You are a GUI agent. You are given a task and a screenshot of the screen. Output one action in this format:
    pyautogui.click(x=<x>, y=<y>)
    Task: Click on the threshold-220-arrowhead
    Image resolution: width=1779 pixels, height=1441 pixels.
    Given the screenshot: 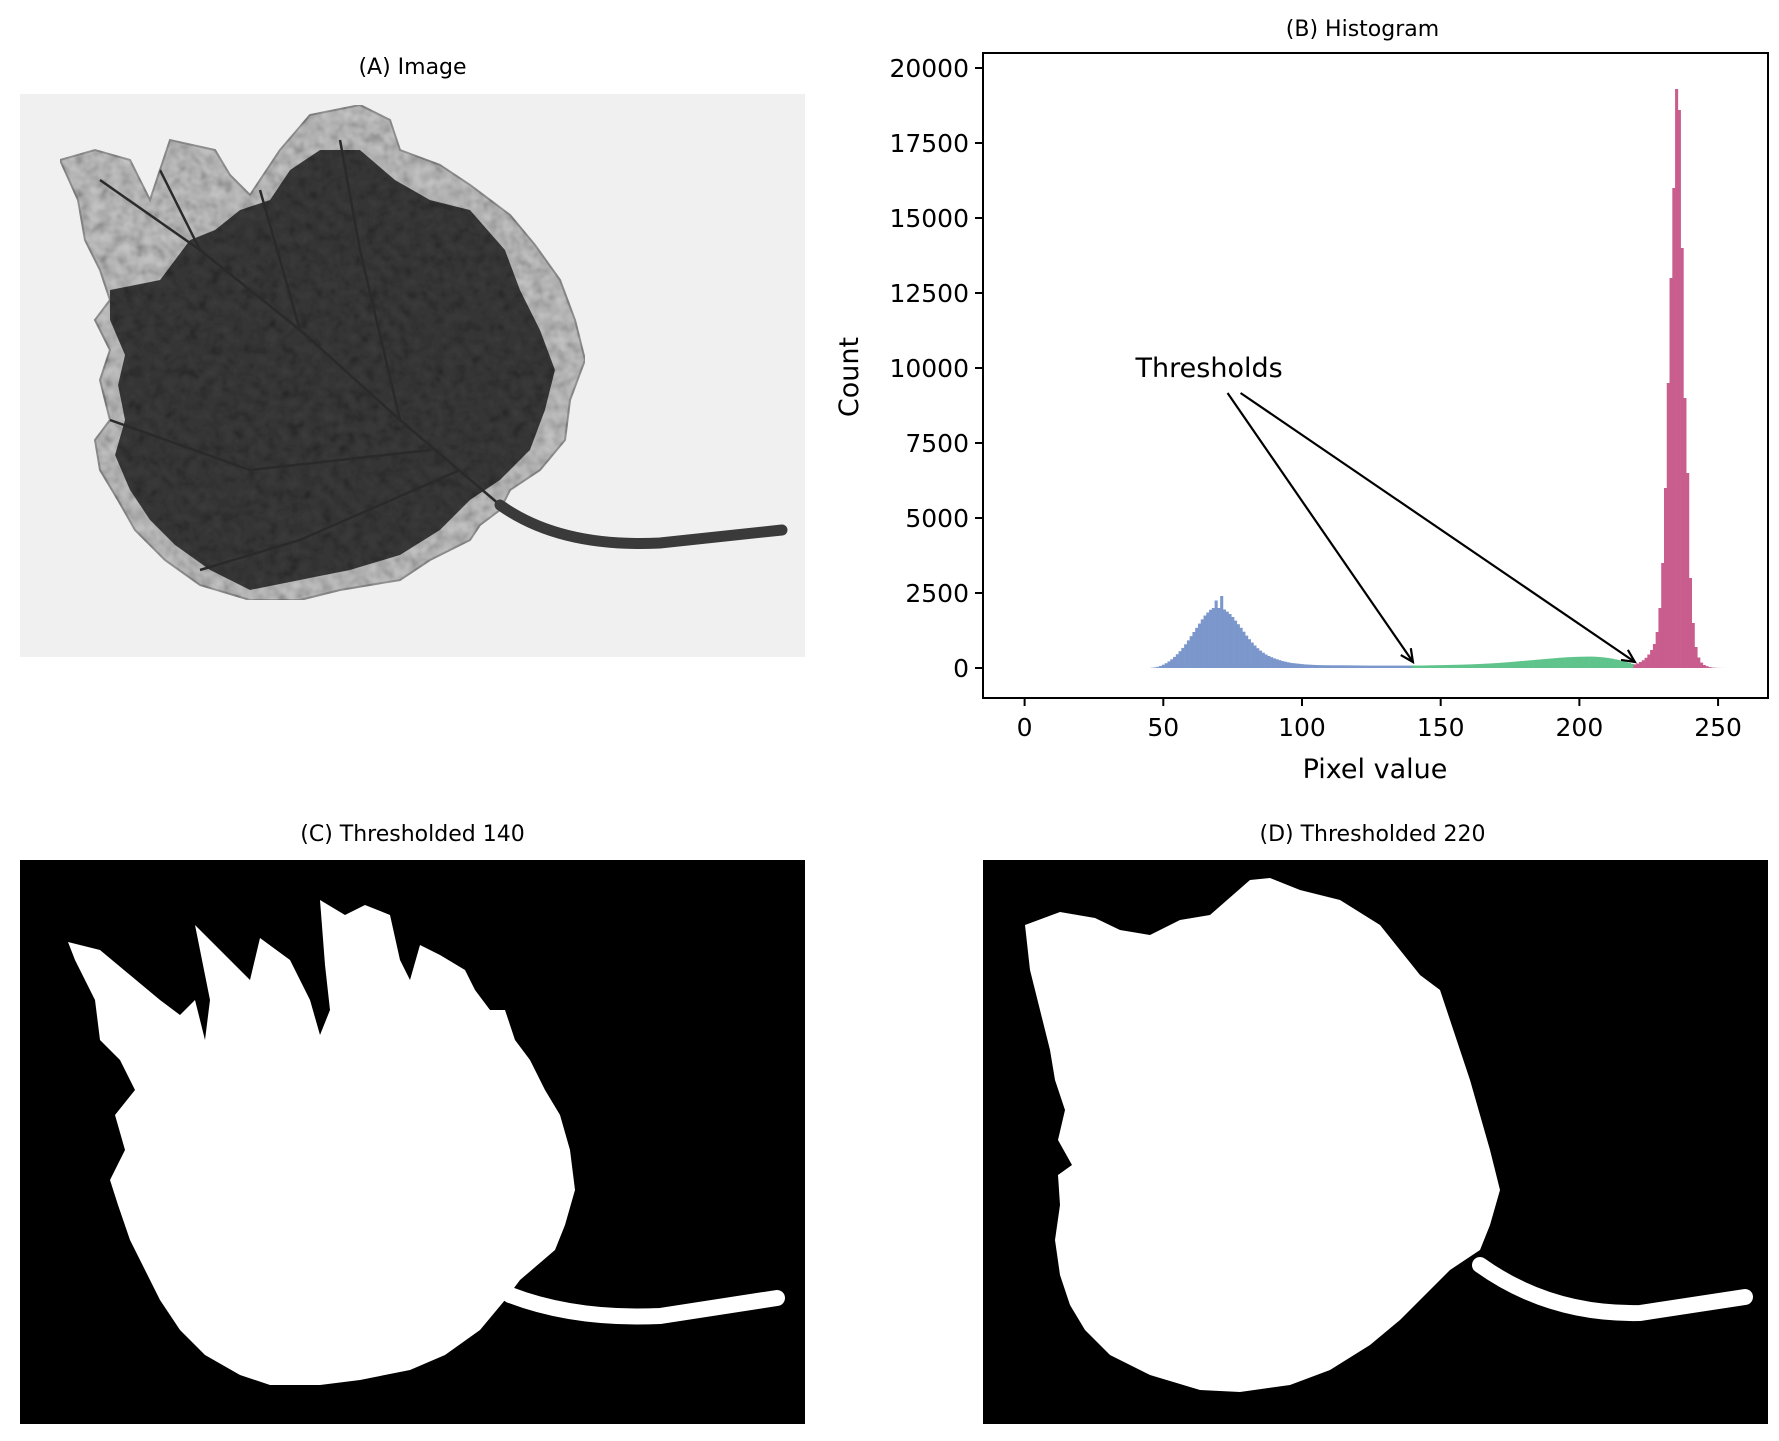 What is the action you would take?
    pyautogui.click(x=1628, y=656)
    